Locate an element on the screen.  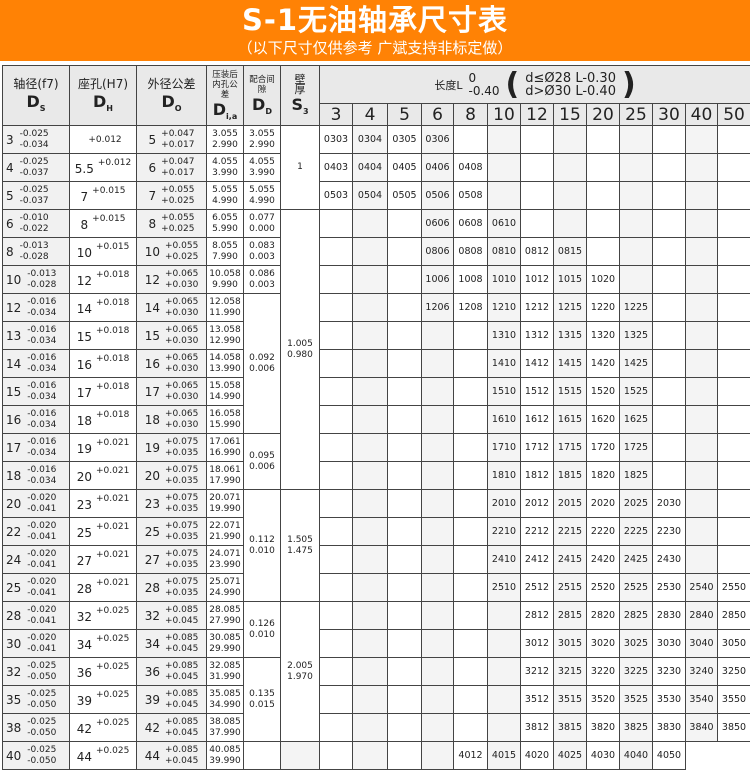
length-tol-upper: 0 is located at coordinates (483, 78).